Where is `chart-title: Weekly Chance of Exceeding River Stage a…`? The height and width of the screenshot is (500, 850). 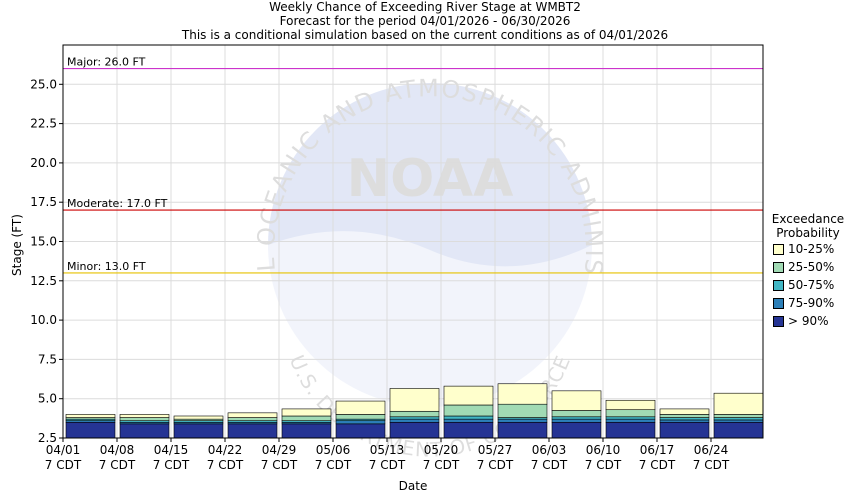 chart-title: Weekly Chance of Exceeding River Stage a… is located at coordinates (425, 7).